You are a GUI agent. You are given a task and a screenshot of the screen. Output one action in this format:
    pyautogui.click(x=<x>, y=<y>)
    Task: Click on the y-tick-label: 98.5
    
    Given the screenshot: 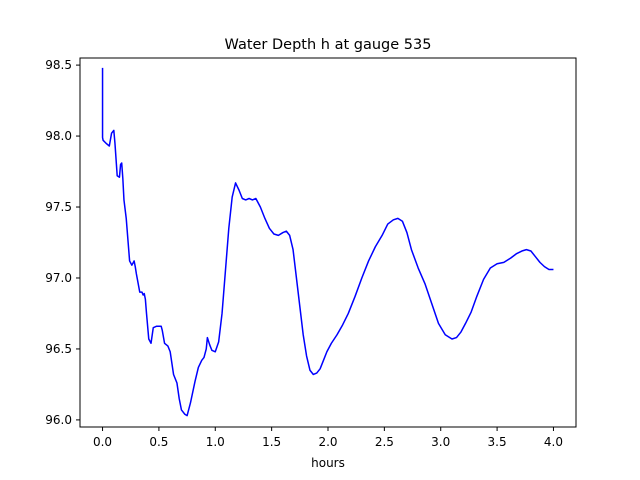 What is the action you would take?
    pyautogui.click(x=58, y=65)
    